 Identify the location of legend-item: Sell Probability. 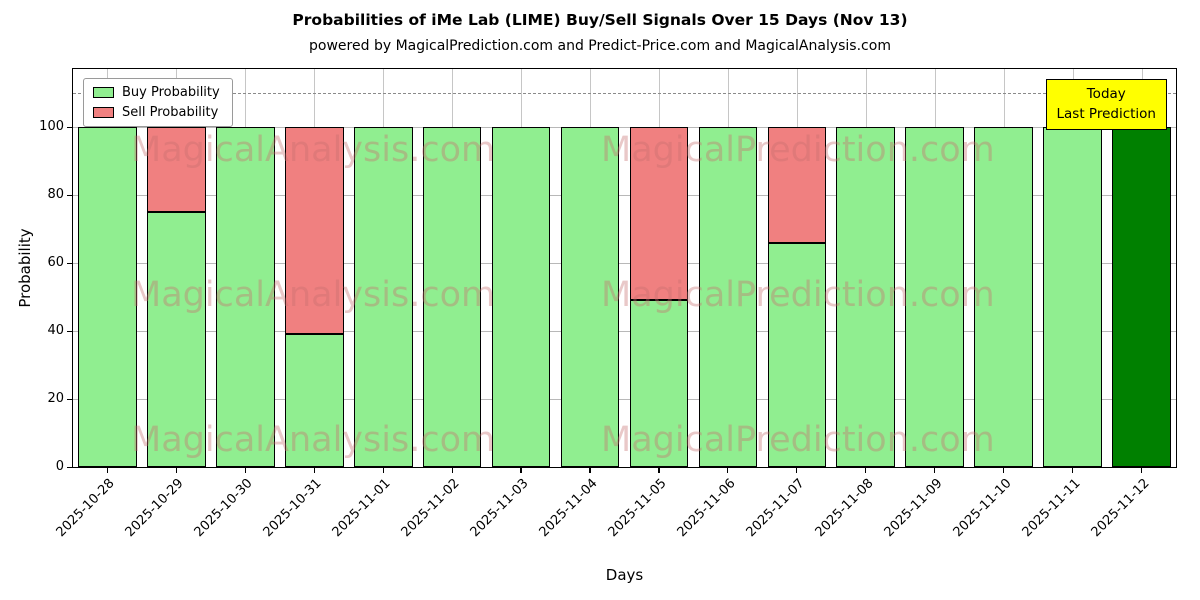
(156, 112).